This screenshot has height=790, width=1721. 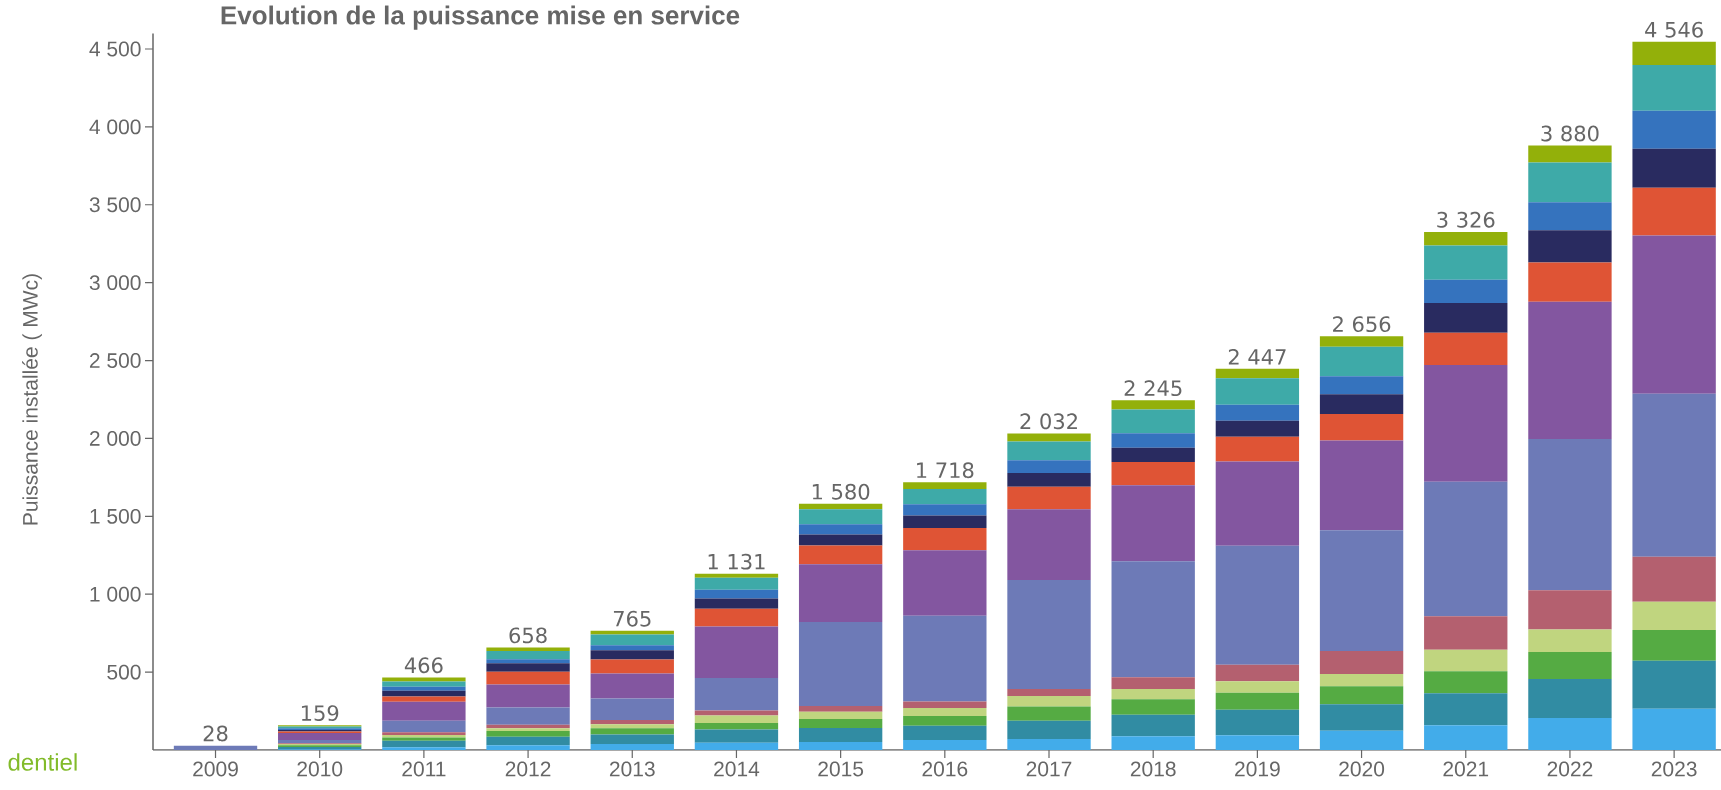 What do you see at coordinates (1570, 769) in the screenshot?
I see `x-tick-label: 2022` at bounding box center [1570, 769].